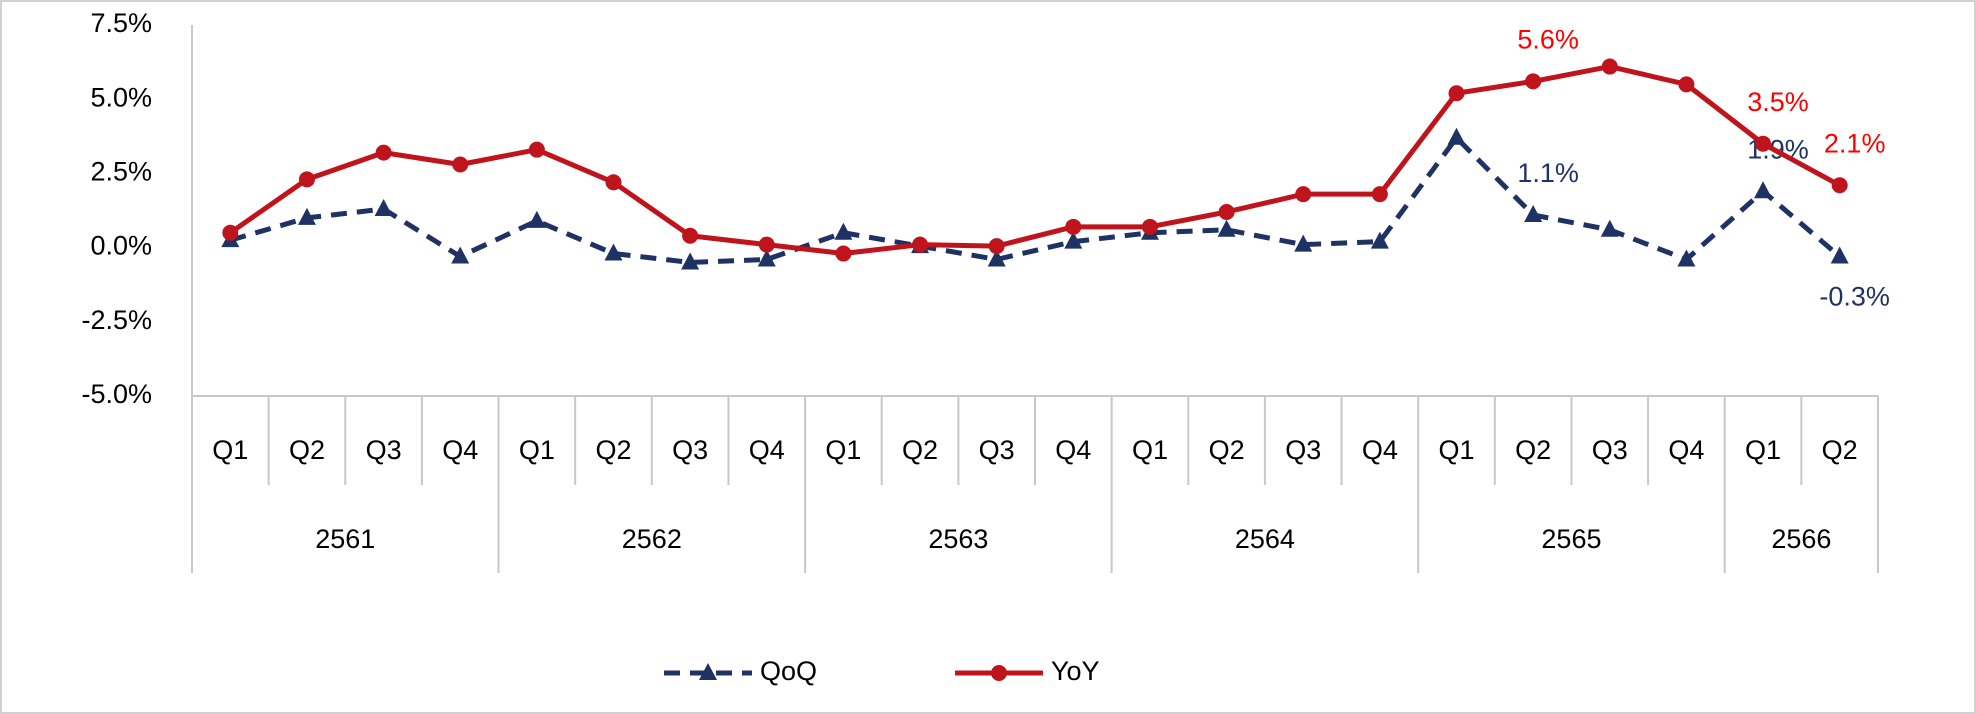 Image resolution: width=1976 pixels, height=714 pixels. What do you see at coordinates (958, 539) in the screenshot?
I see `year-label: 2563` at bounding box center [958, 539].